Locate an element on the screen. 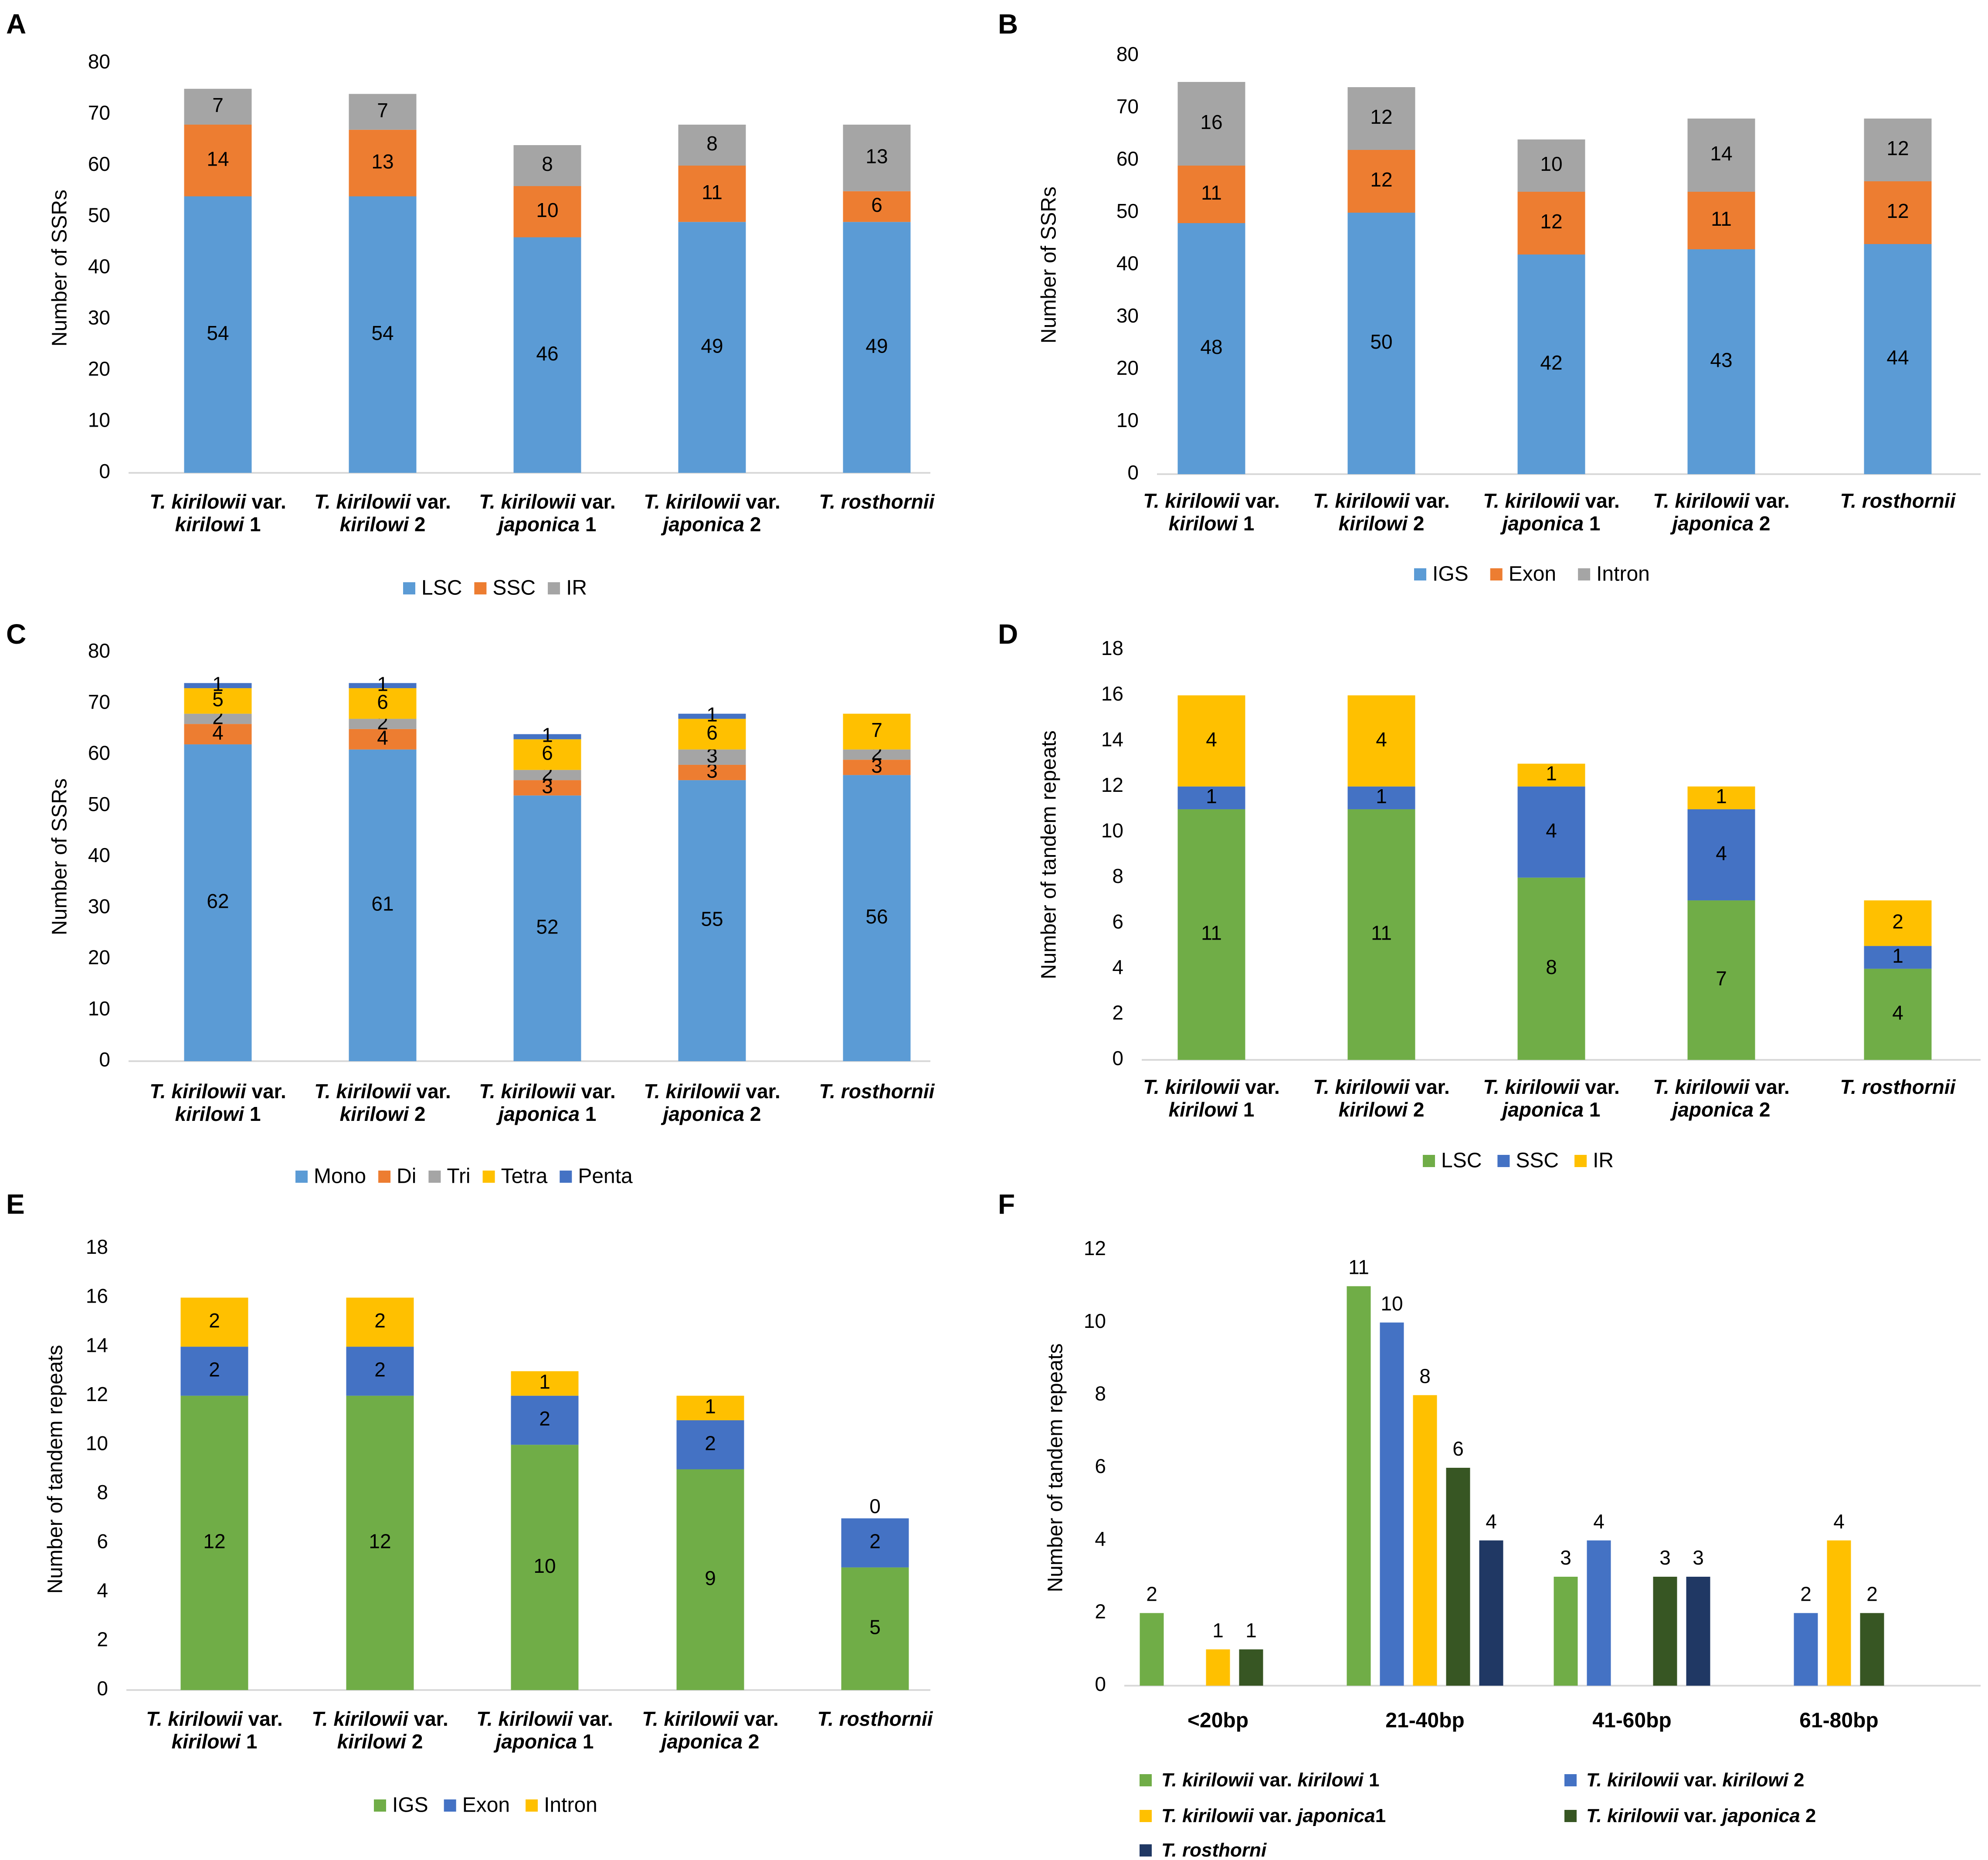 Image resolution: width=1988 pixels, height=1860 pixels. y-tick-label: 60 is located at coordinates (99, 164).